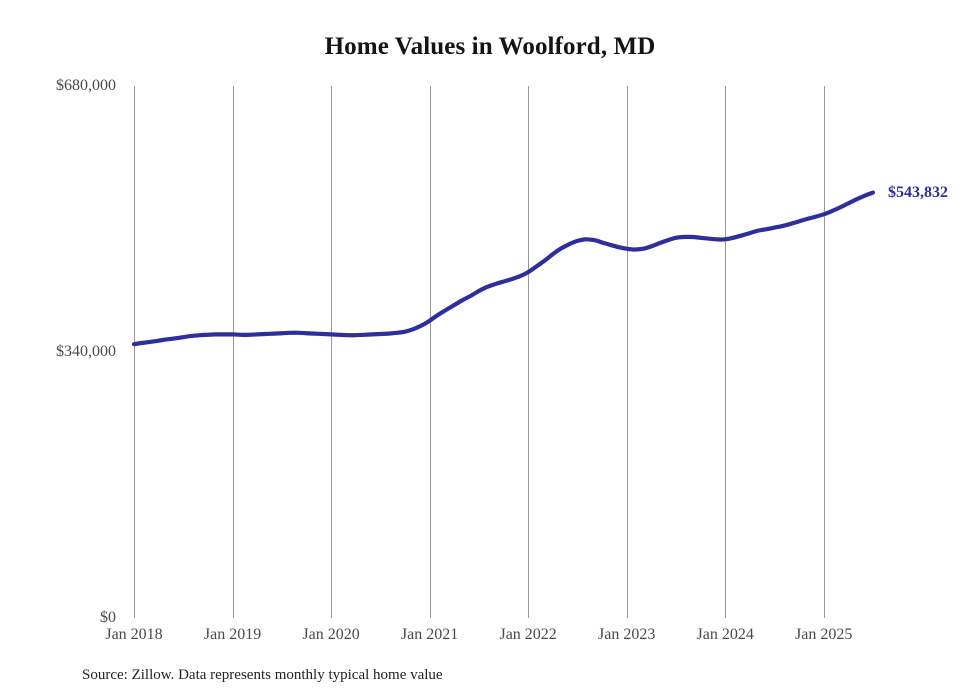 Image resolution: width=980 pixels, height=699 pixels. I want to click on x-axis-label-jan-2022: Jan 2022, so click(528, 634).